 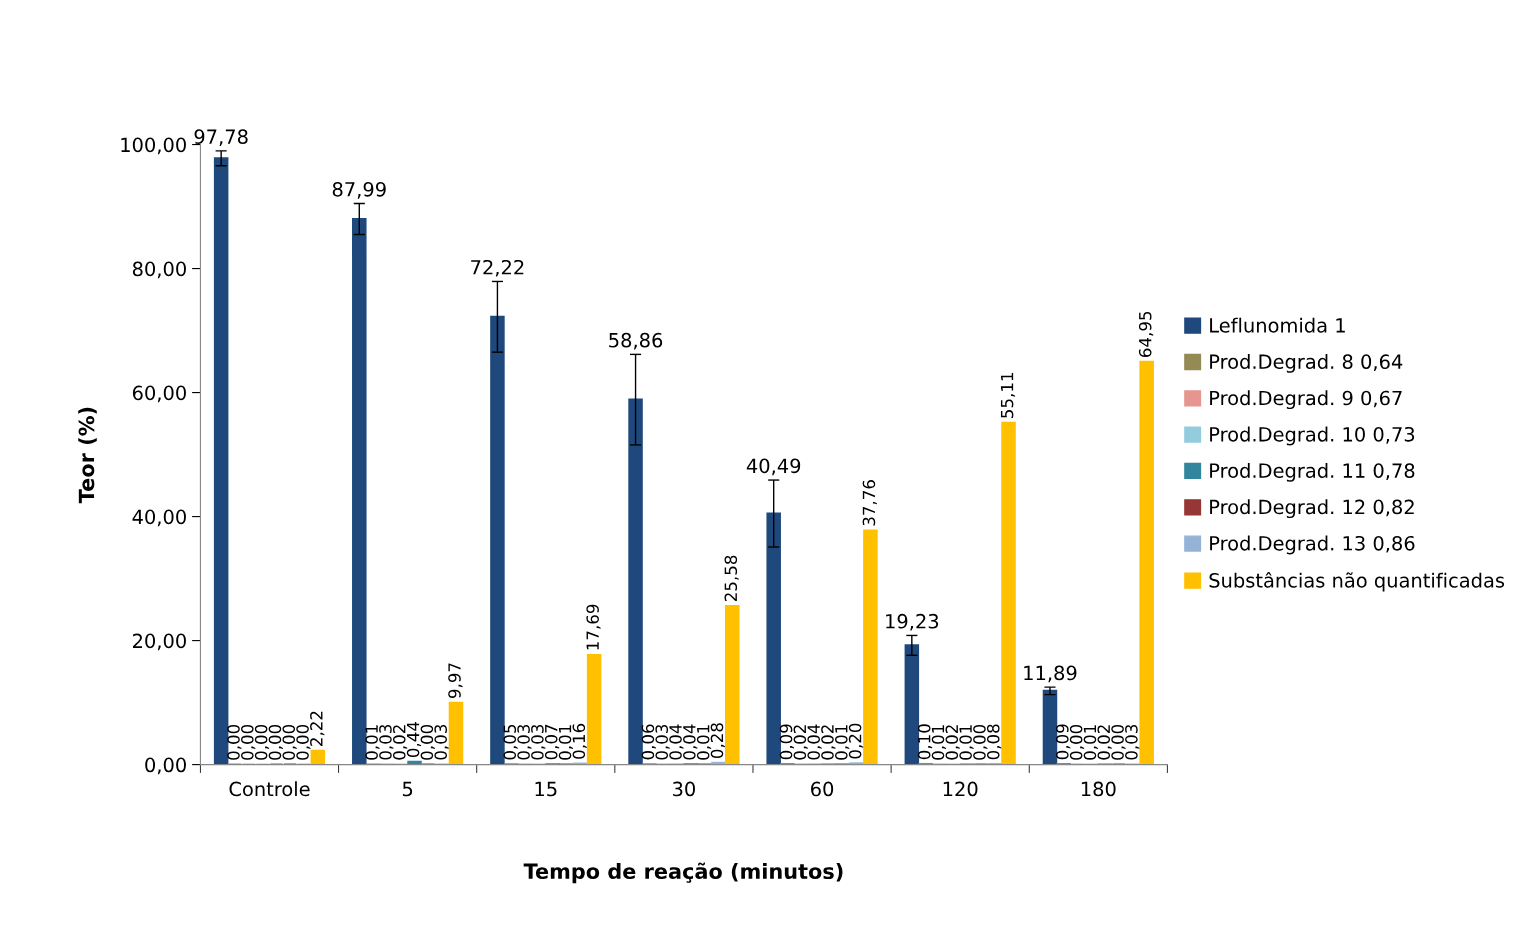 I want to click on legend-label: Prod.Degrad. 9 0,67, so click(x=1306, y=400).